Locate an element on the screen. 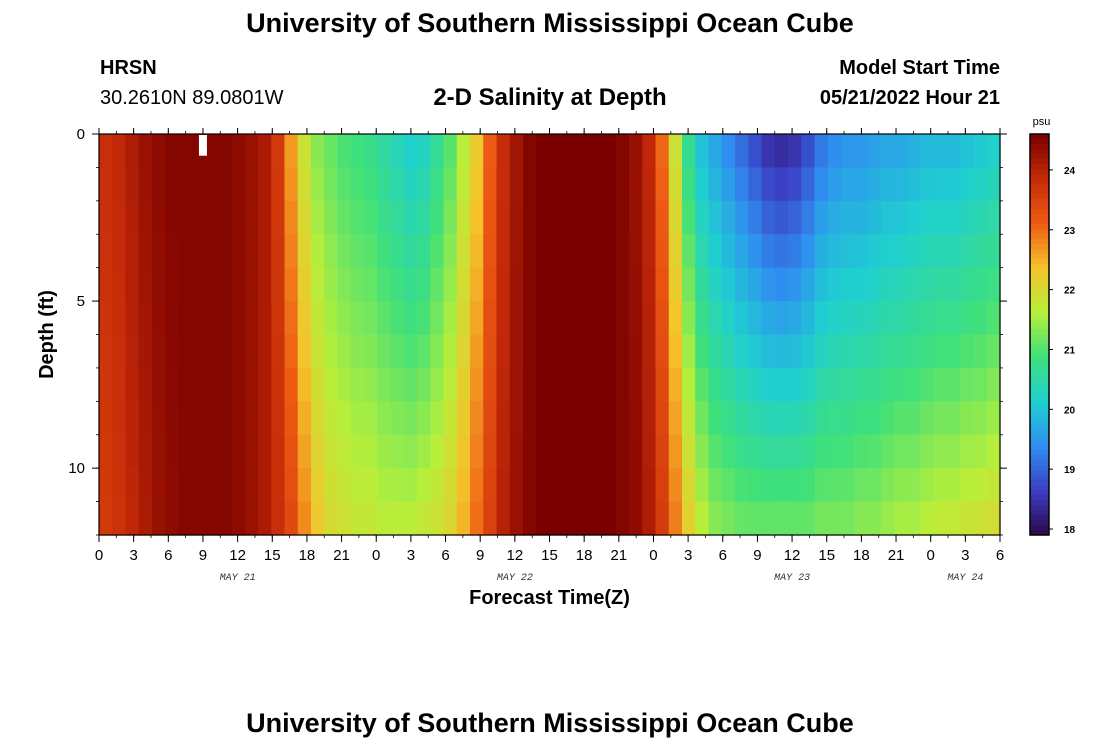  colorbar: 18 19 20 21 22 23 24 psu is located at coordinates (1052, 326).